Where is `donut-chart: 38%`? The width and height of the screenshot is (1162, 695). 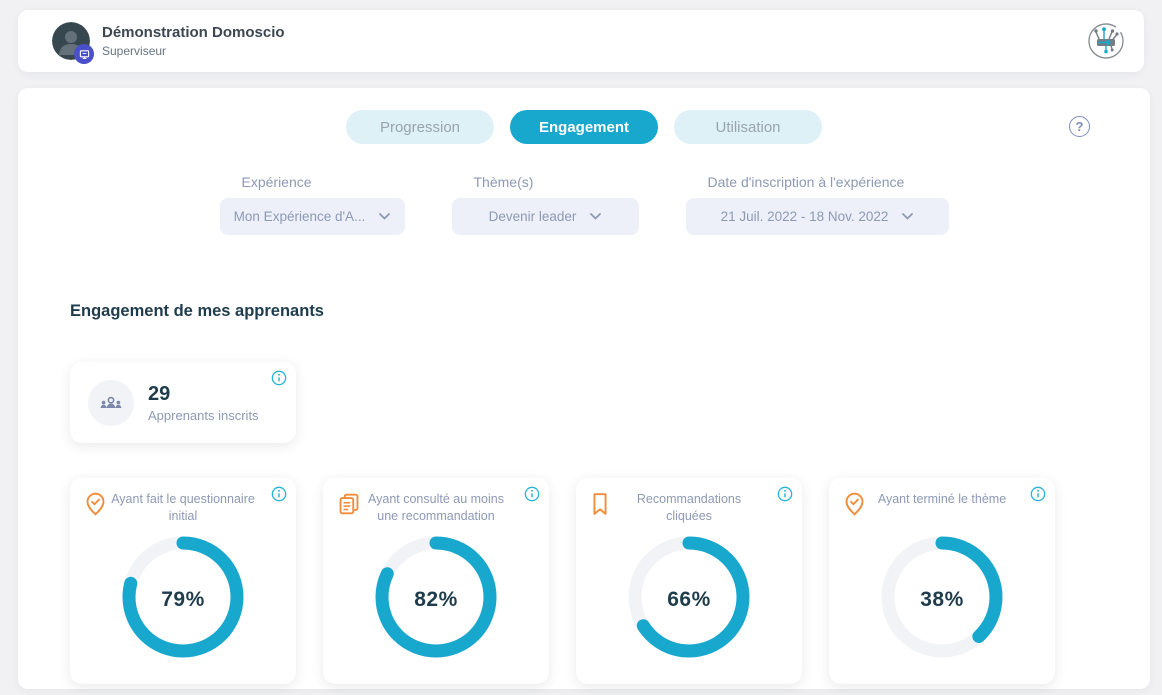
donut-chart: 38% is located at coordinates (942, 599).